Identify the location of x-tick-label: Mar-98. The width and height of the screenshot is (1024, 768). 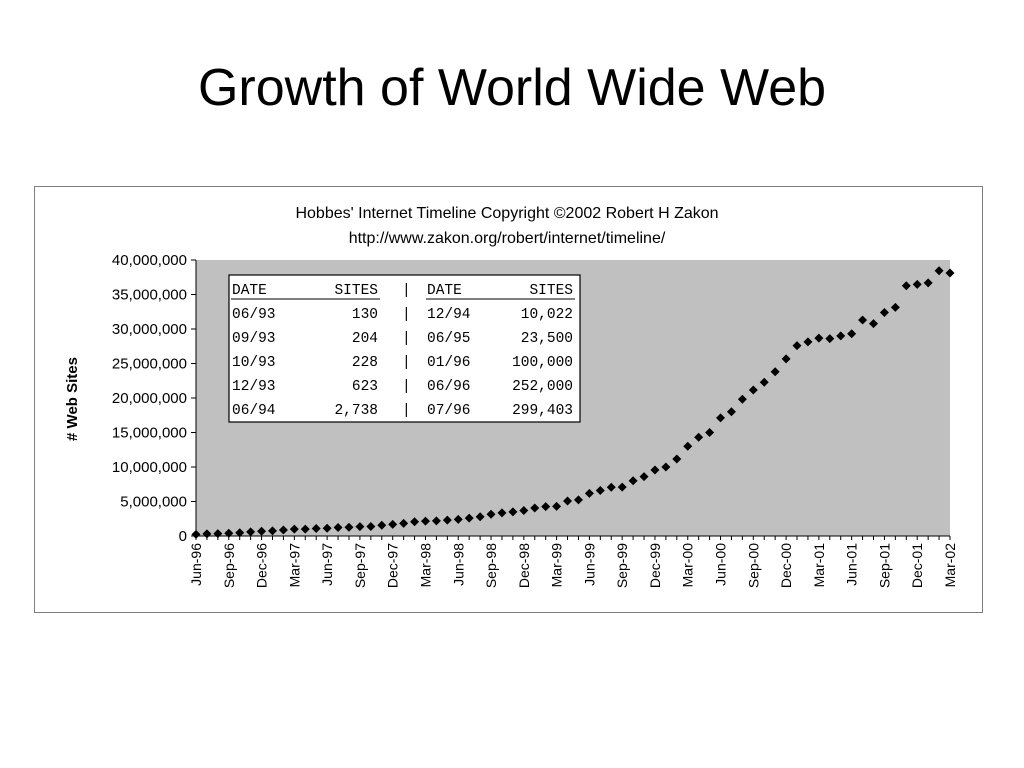
(425, 565).